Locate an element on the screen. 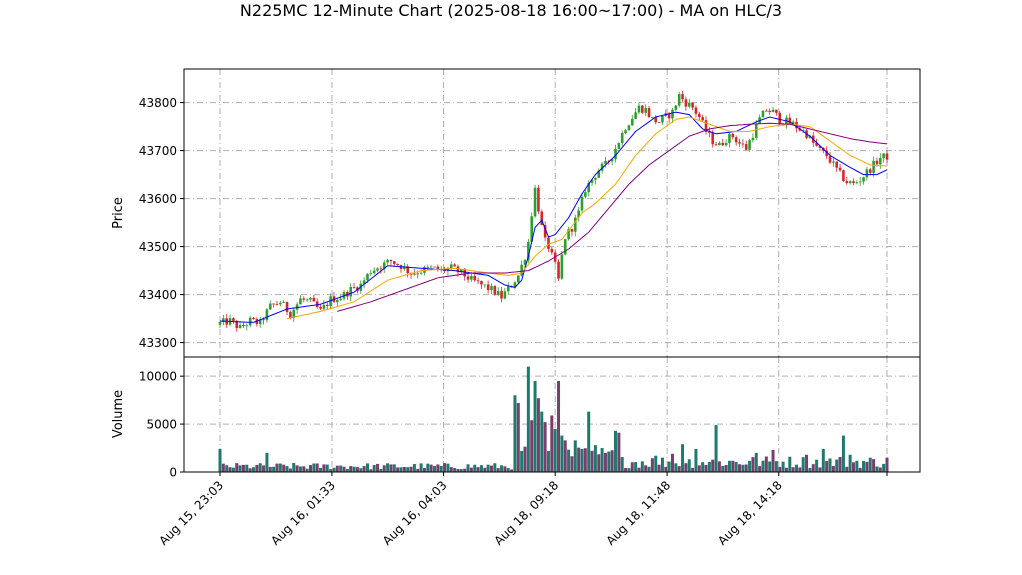 Image resolution: width=1022 pixels, height=575 pixels. price-y-ticks: 43300 43400 43500 43600 43700 43800 is located at coordinates (161, 223).